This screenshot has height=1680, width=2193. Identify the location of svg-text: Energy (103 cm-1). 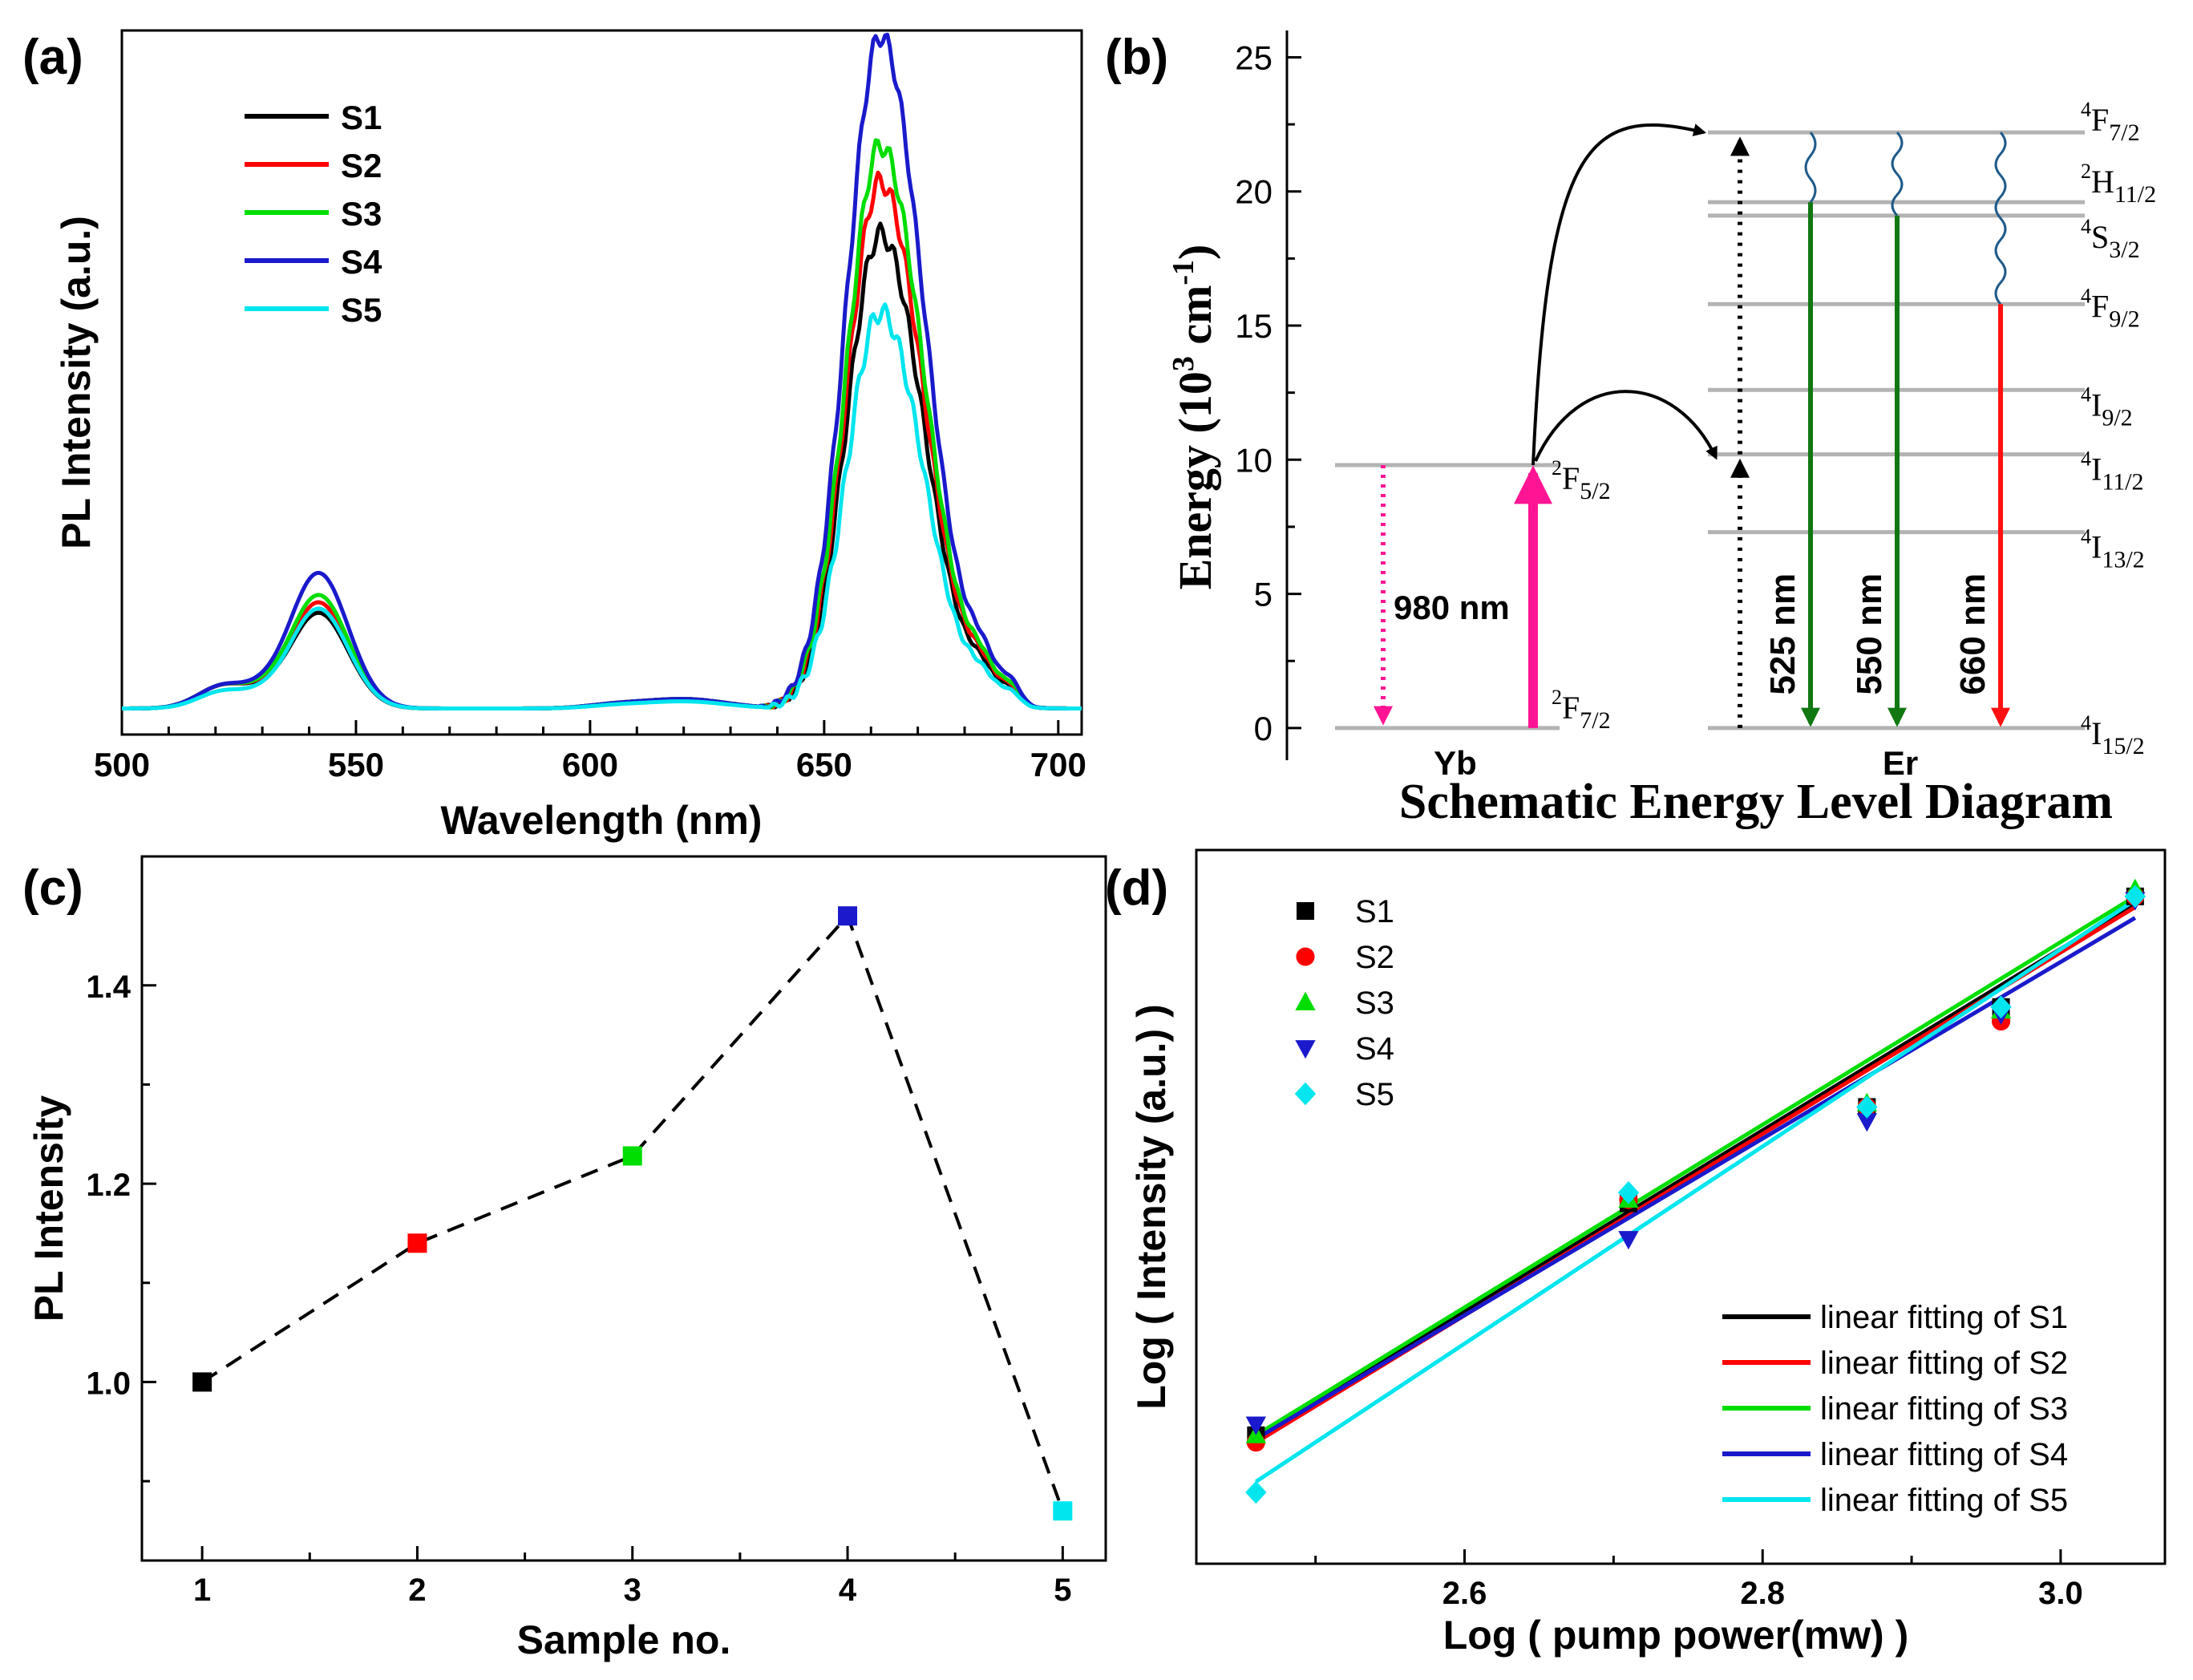
(1194, 417).